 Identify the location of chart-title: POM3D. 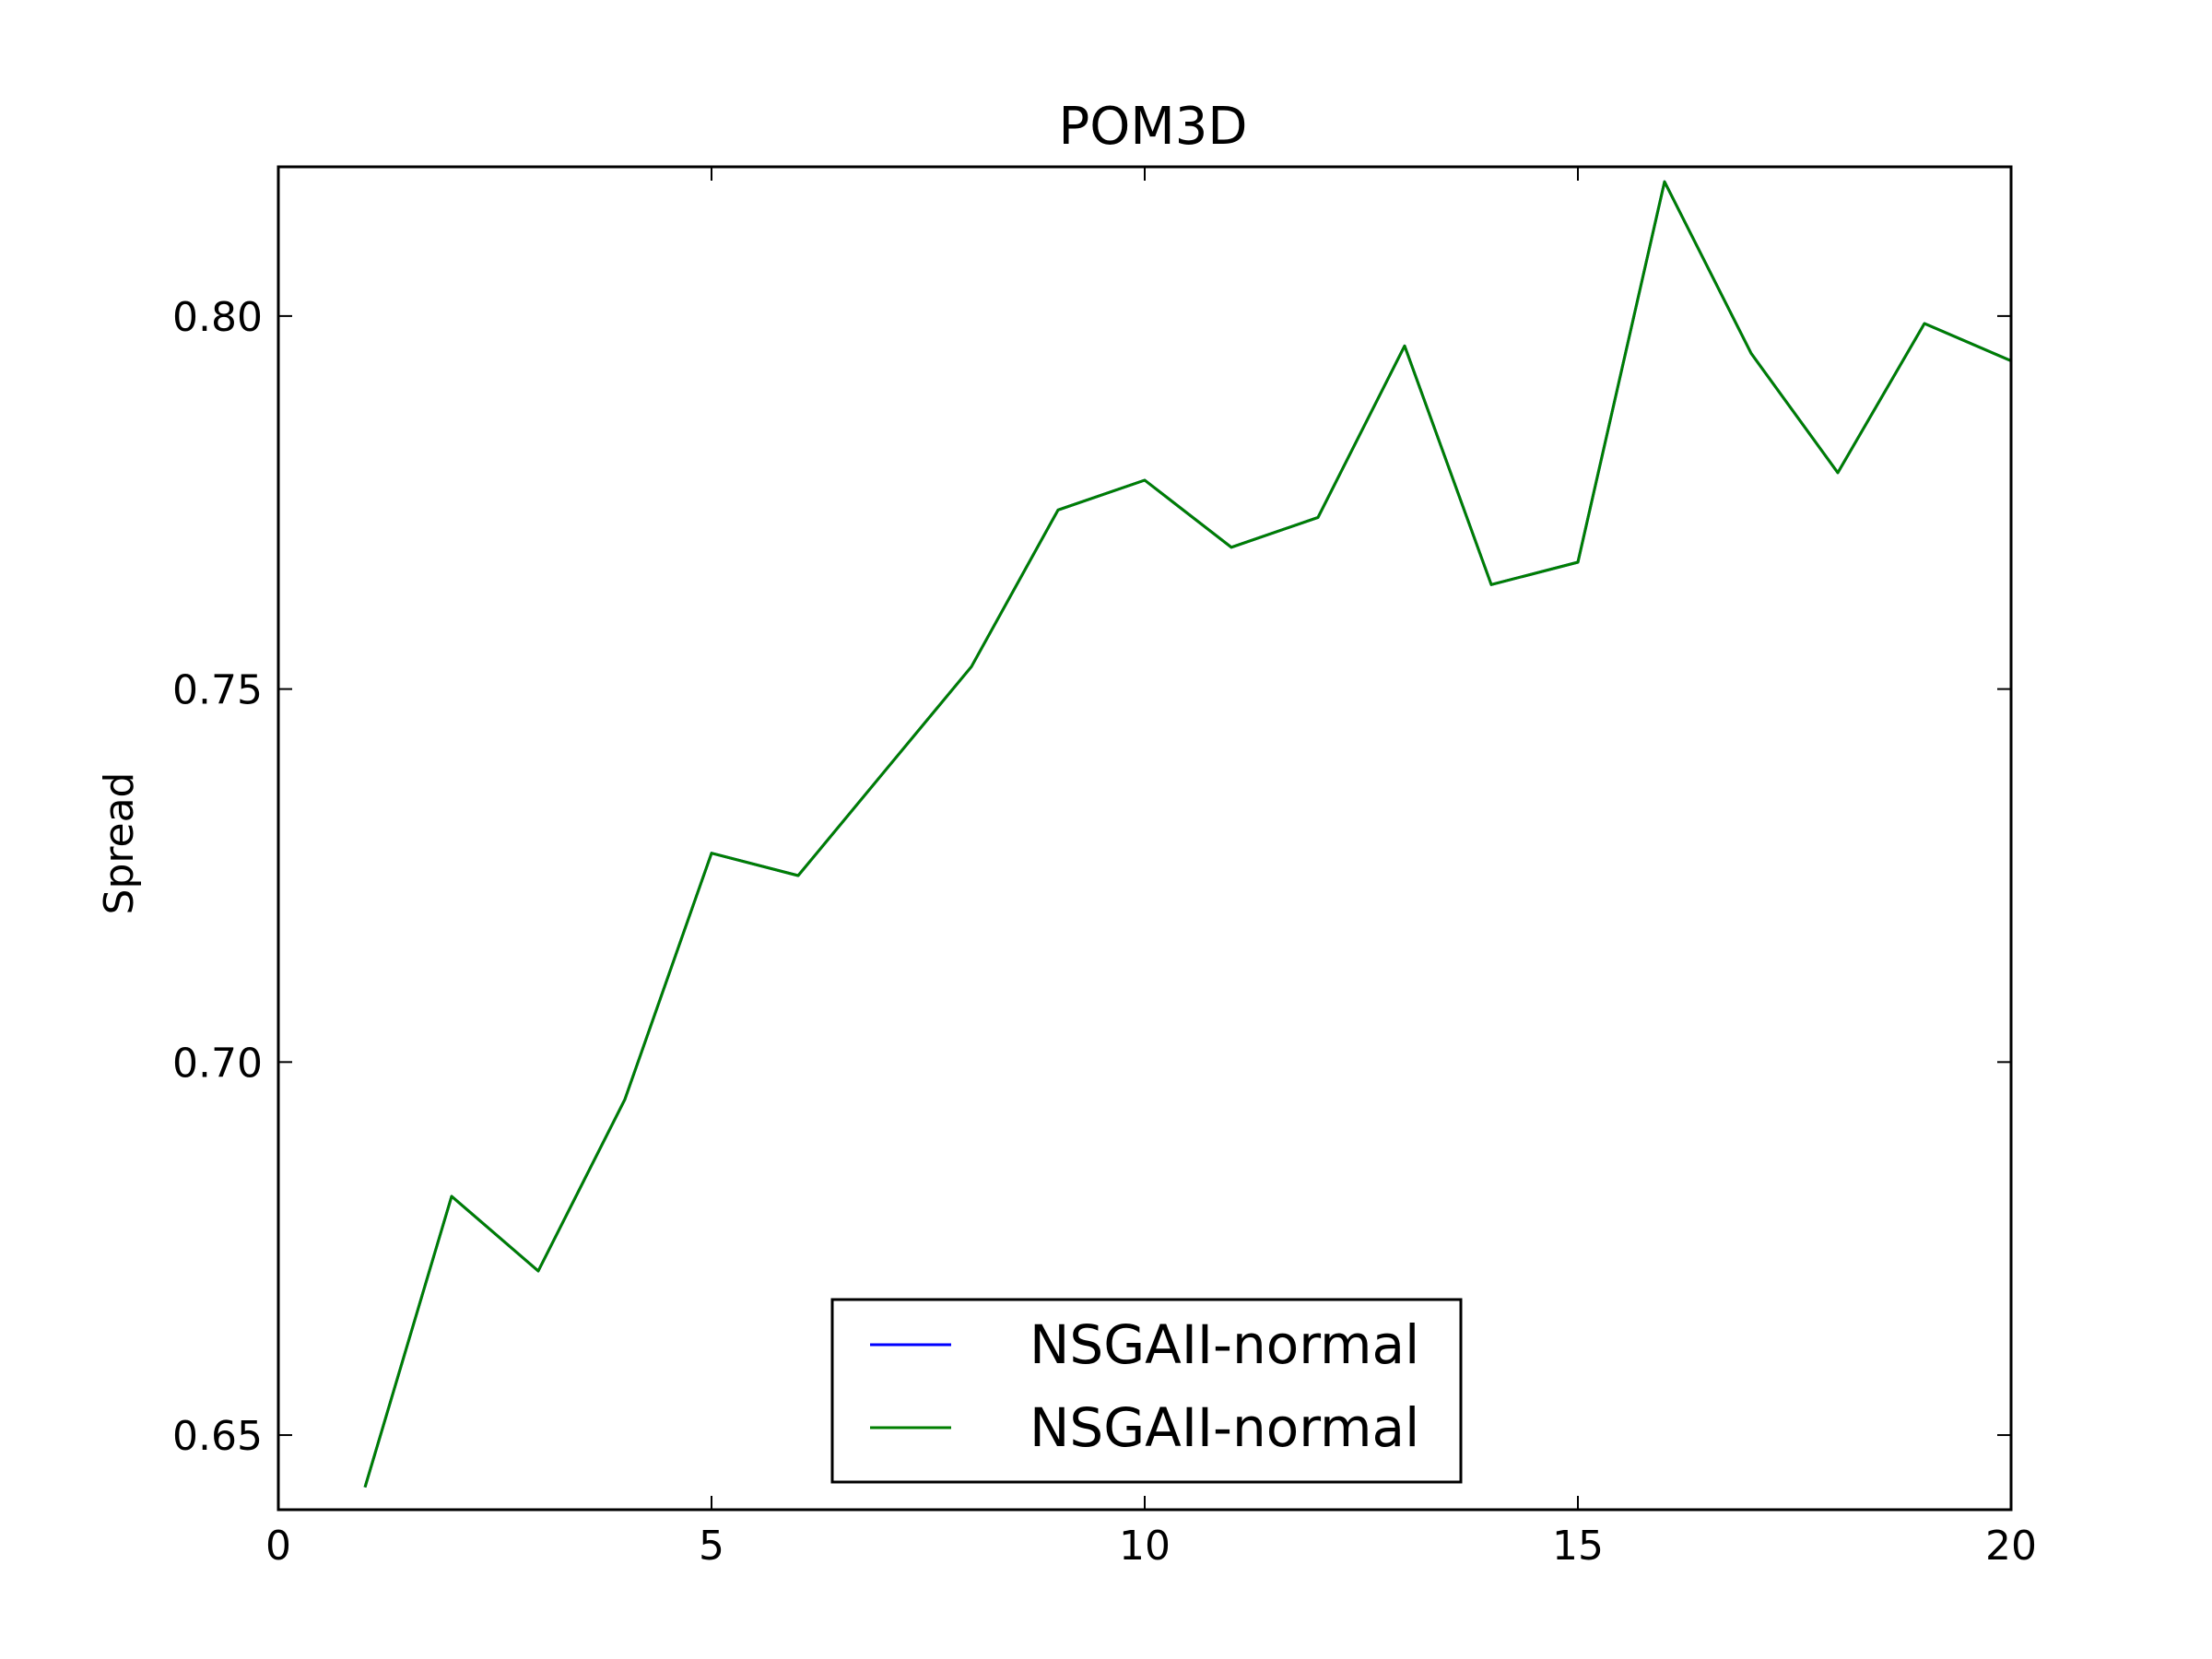
(1153, 127).